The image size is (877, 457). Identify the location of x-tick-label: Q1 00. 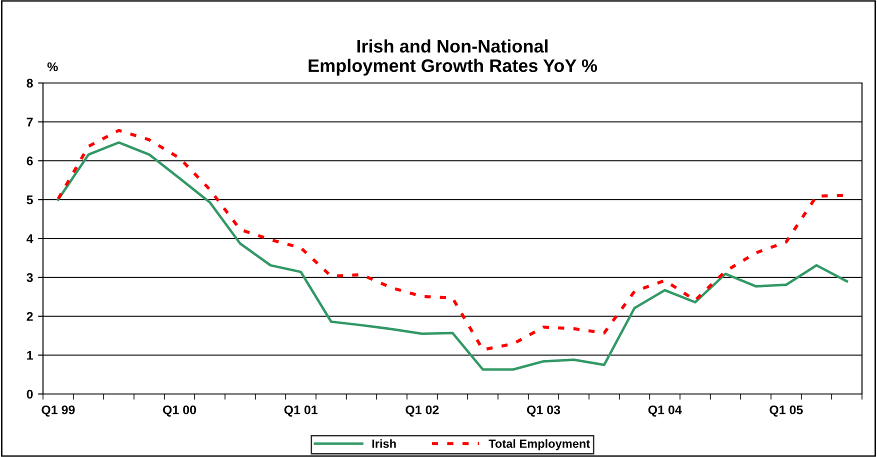
(179, 411).